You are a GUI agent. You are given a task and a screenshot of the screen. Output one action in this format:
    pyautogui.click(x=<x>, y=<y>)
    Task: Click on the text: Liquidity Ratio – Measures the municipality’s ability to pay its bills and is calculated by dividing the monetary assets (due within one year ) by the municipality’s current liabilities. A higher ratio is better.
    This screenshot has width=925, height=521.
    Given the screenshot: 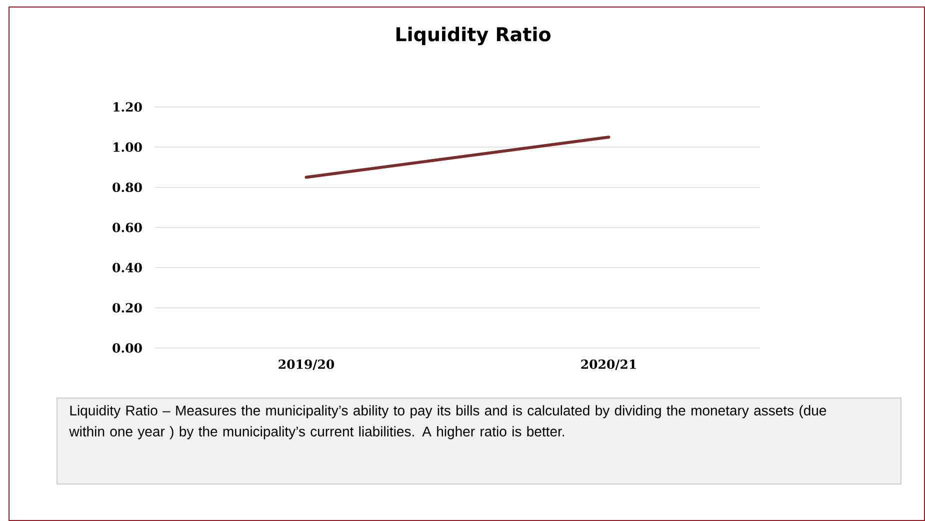 What is the action you would take?
    pyautogui.click(x=447, y=422)
    